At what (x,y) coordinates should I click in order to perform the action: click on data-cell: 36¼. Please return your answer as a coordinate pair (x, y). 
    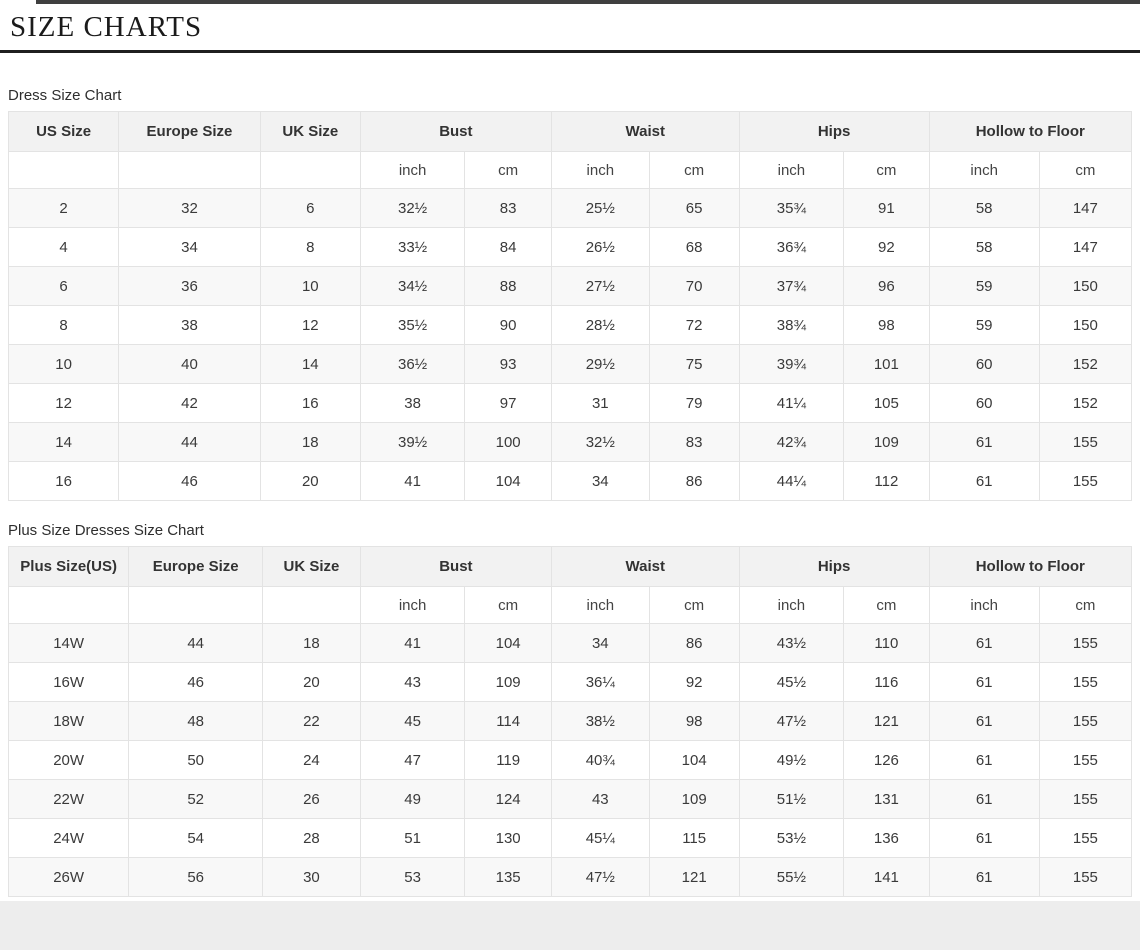
    Looking at the image, I should click on (600, 682).